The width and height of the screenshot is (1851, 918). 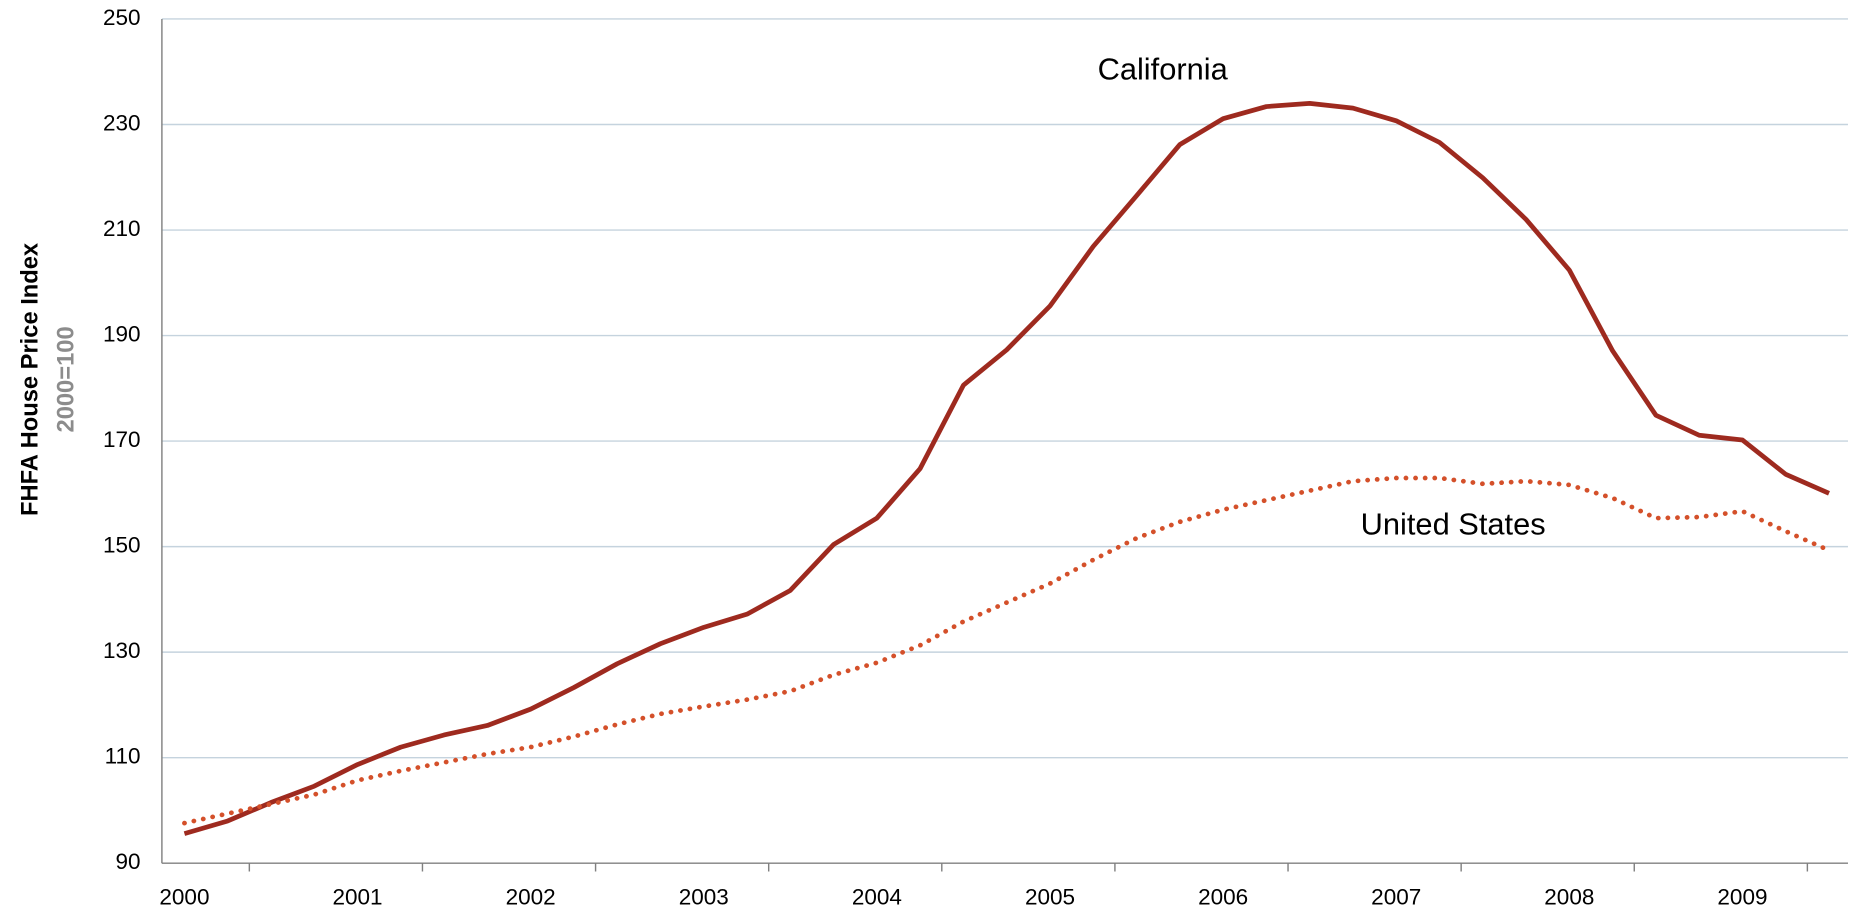 I want to click on x-tick-label: 2007, so click(x=1396, y=897).